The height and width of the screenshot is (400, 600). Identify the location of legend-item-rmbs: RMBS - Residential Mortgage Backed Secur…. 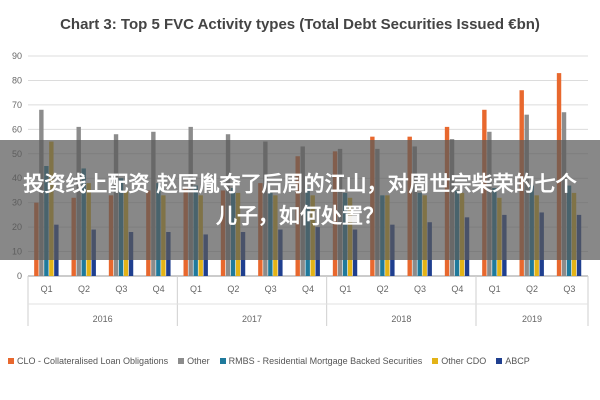
(321, 361).